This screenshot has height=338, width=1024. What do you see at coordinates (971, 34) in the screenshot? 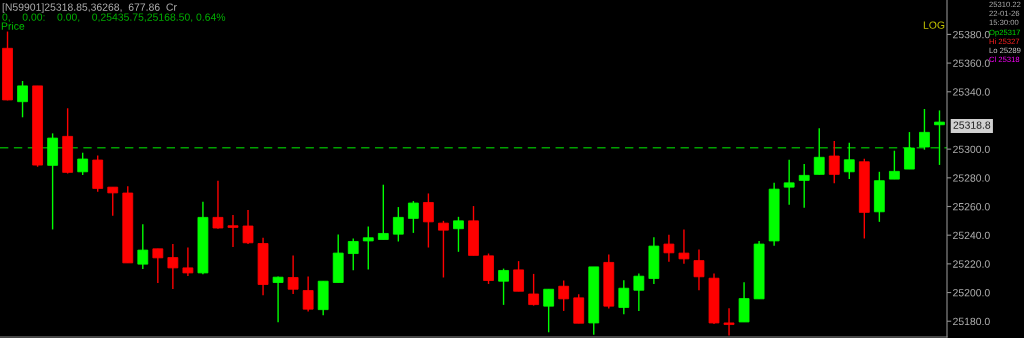
I see `y-tick-label: 25380.0` at bounding box center [971, 34].